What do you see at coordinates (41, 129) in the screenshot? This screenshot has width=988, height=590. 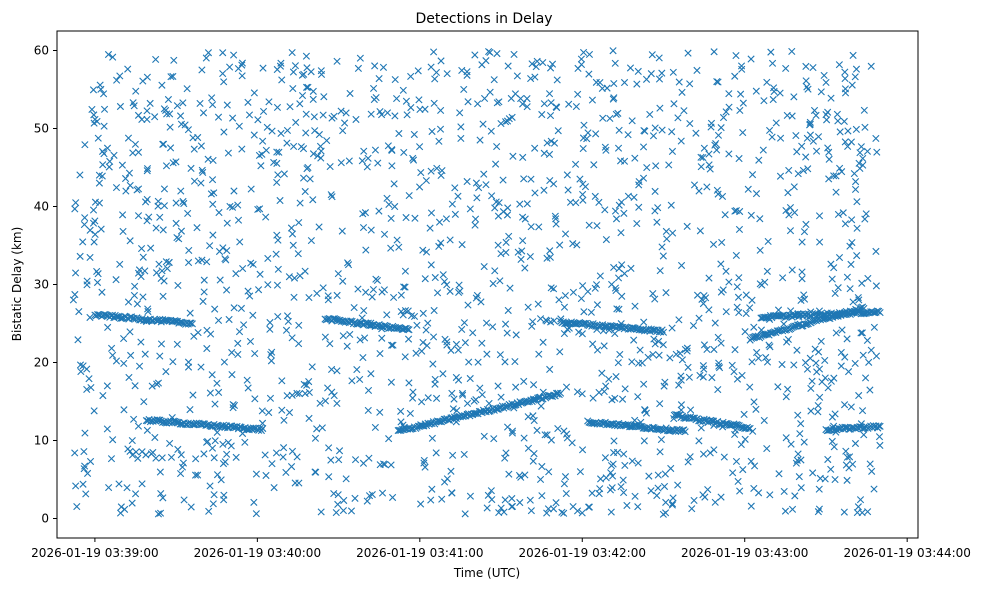 I see `y-tick-label: 50` at bounding box center [41, 129].